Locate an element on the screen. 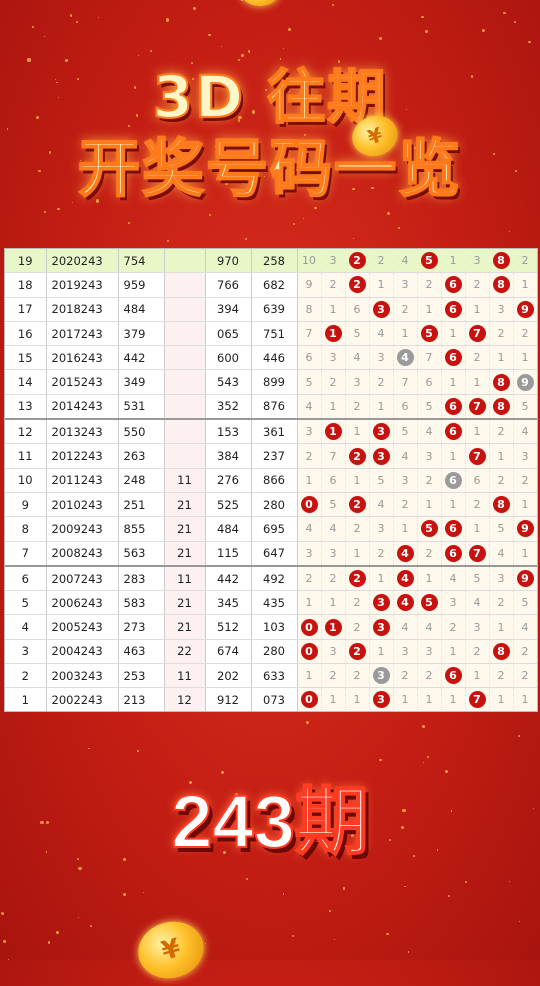 This screenshot has height=986, width=540. hit-ball: 0 is located at coordinates (309, 700).